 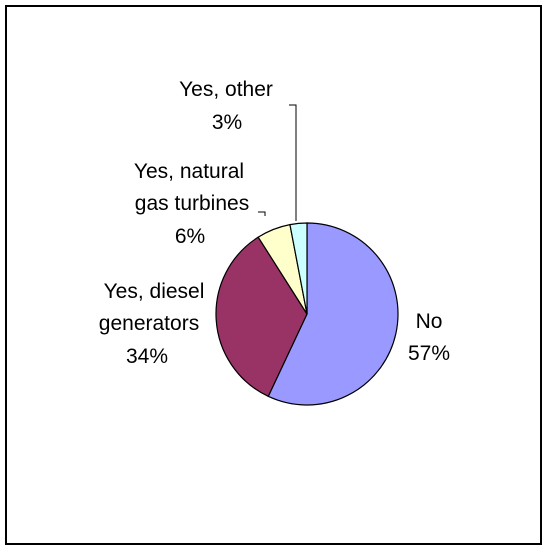 I want to click on slice-percent-natural-gas: 6%, so click(x=190, y=236).